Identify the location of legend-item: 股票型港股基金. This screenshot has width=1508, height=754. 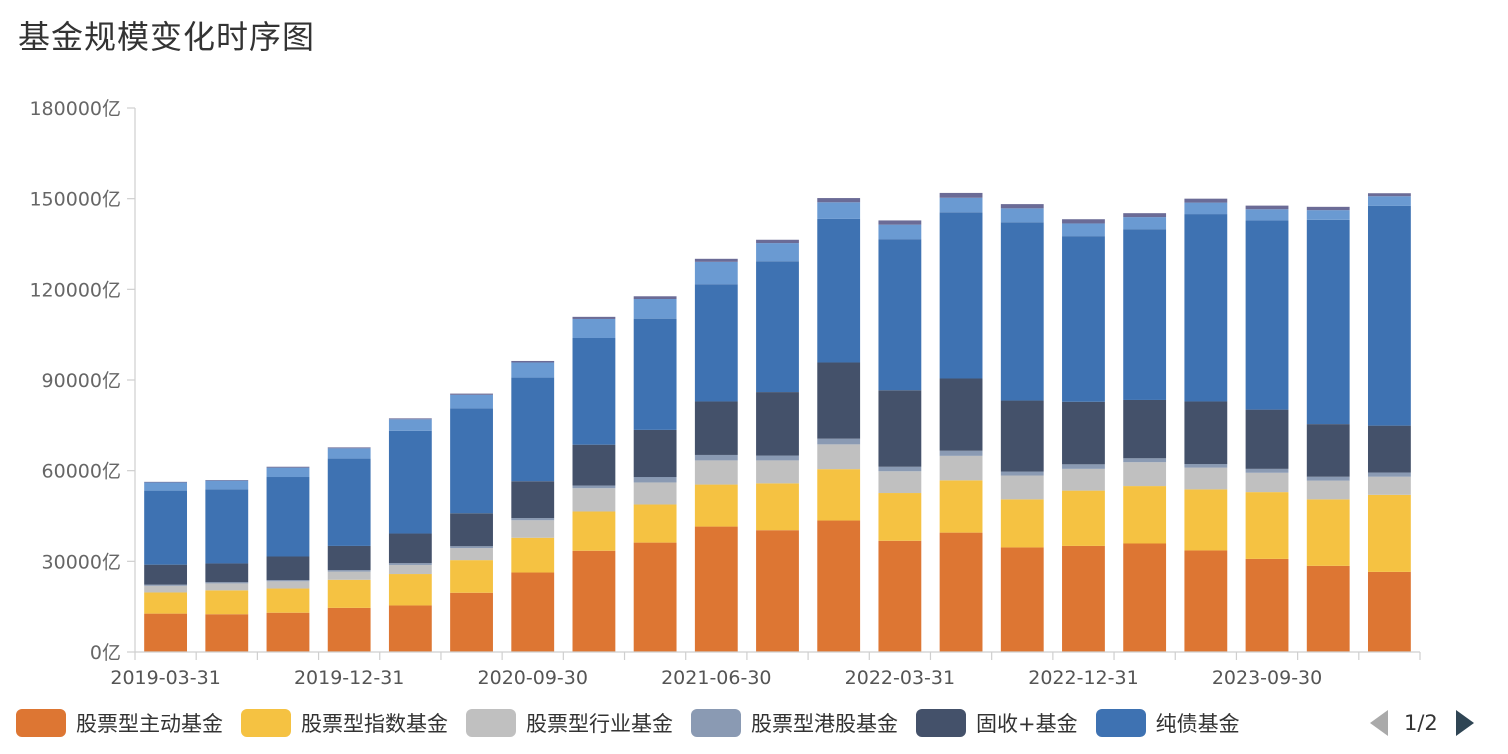
(794, 723).